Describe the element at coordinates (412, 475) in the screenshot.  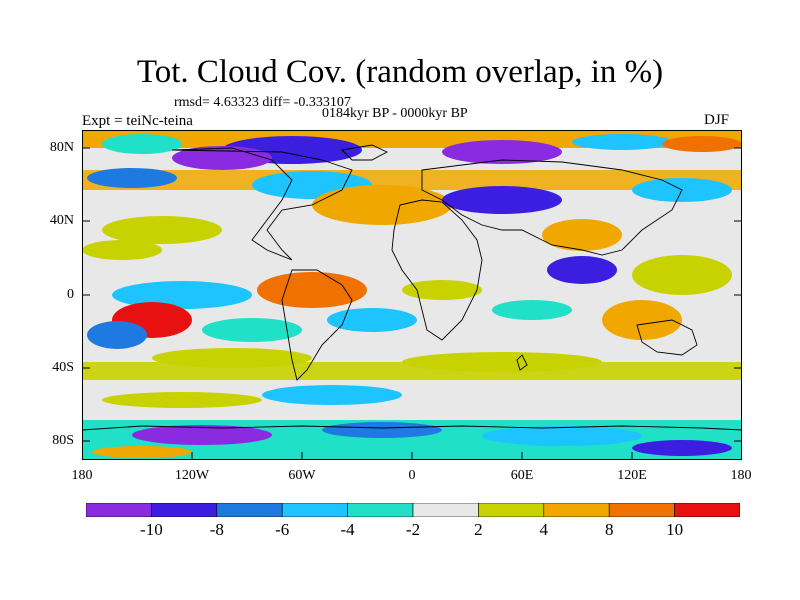
I see `lon-label-0: 0` at that location.